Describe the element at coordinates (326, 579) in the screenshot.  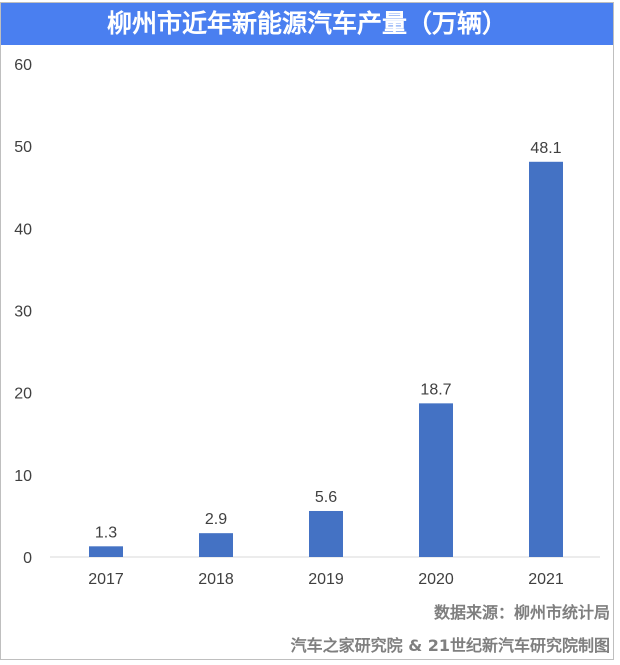
I see `x-tick-label: 2019` at that location.